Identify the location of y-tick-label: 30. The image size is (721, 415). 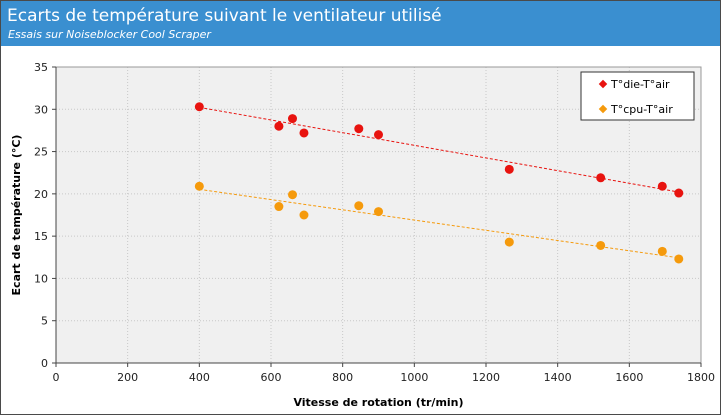
(41, 109).